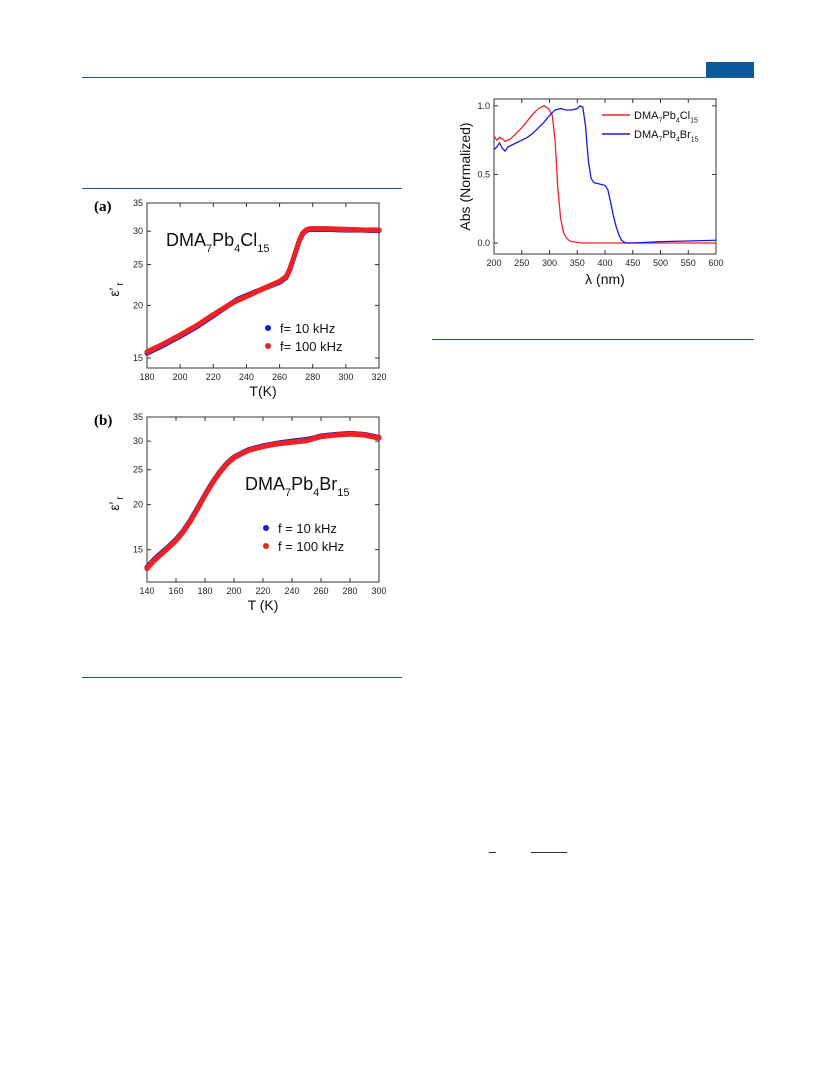 This screenshot has height=1091, width=833. I want to click on panel-label: (a), so click(103, 207).